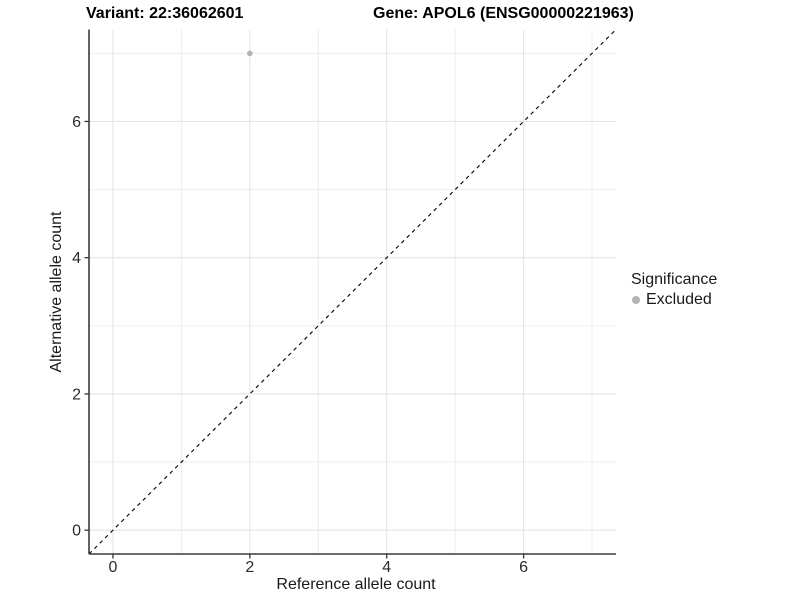 The image size is (800, 600). I want to click on y-tick-label: 2, so click(76, 394).